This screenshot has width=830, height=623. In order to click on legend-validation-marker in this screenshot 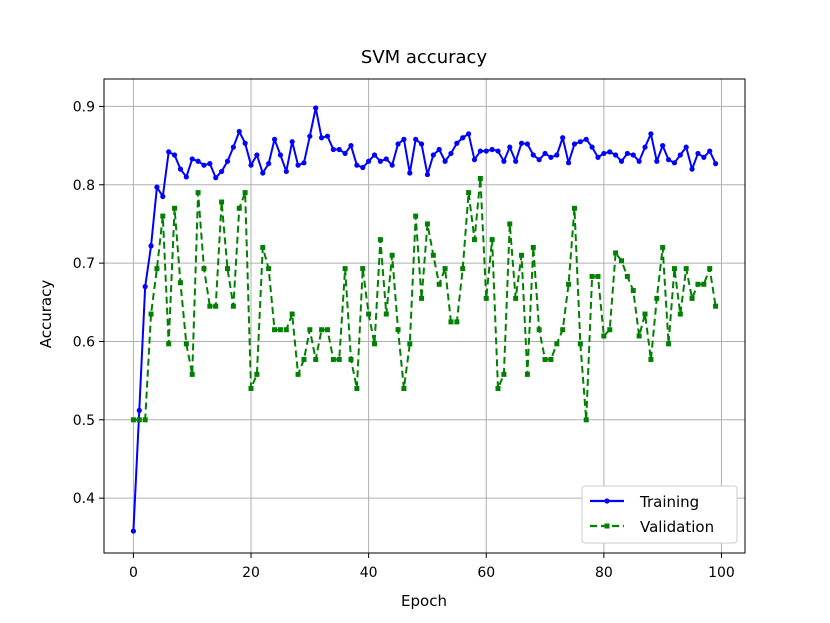, I will do `click(607, 526)`.